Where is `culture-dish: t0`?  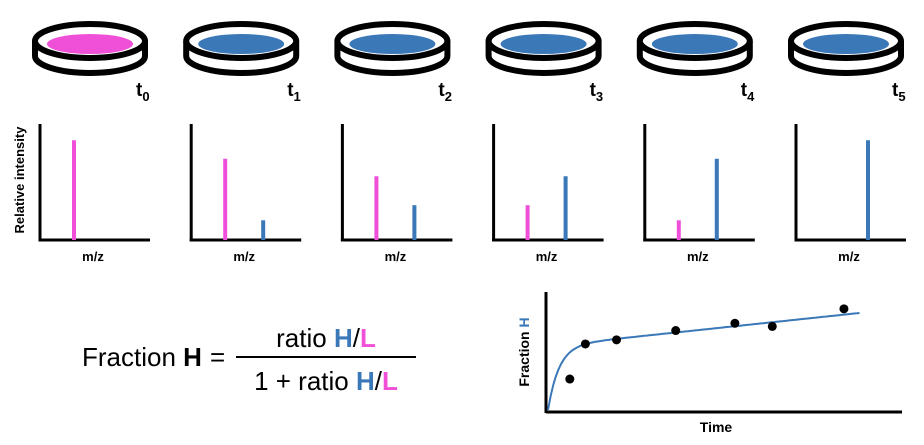
culture-dish: t0 is located at coordinates (91, 62).